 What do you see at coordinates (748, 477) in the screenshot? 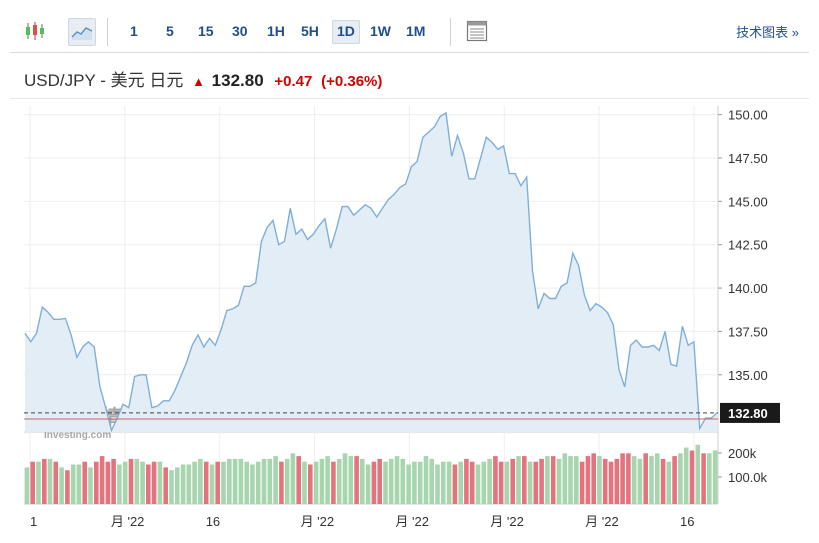
I see `volume-tick-label: 100.0k` at bounding box center [748, 477].